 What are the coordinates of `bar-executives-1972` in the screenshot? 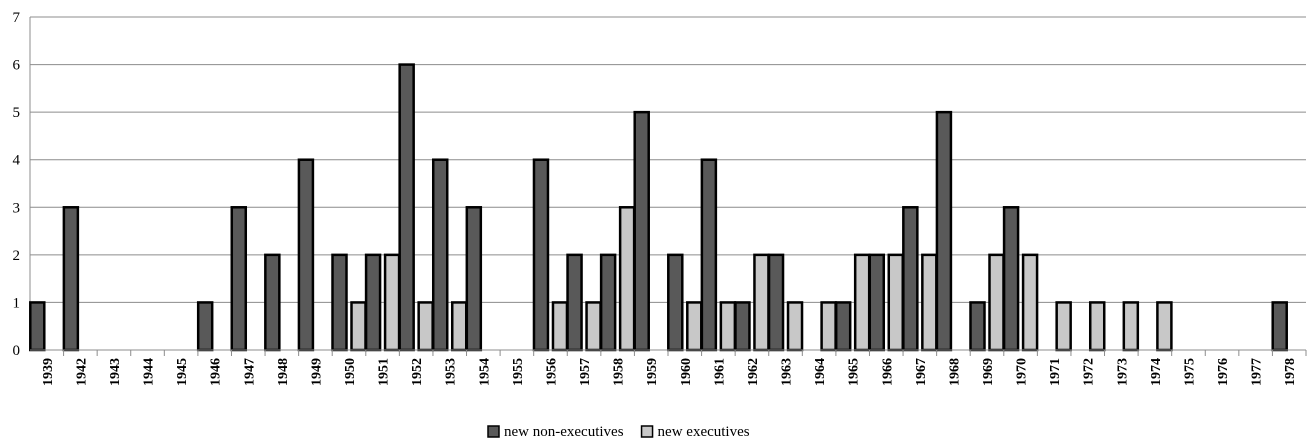 It's located at (1097, 326).